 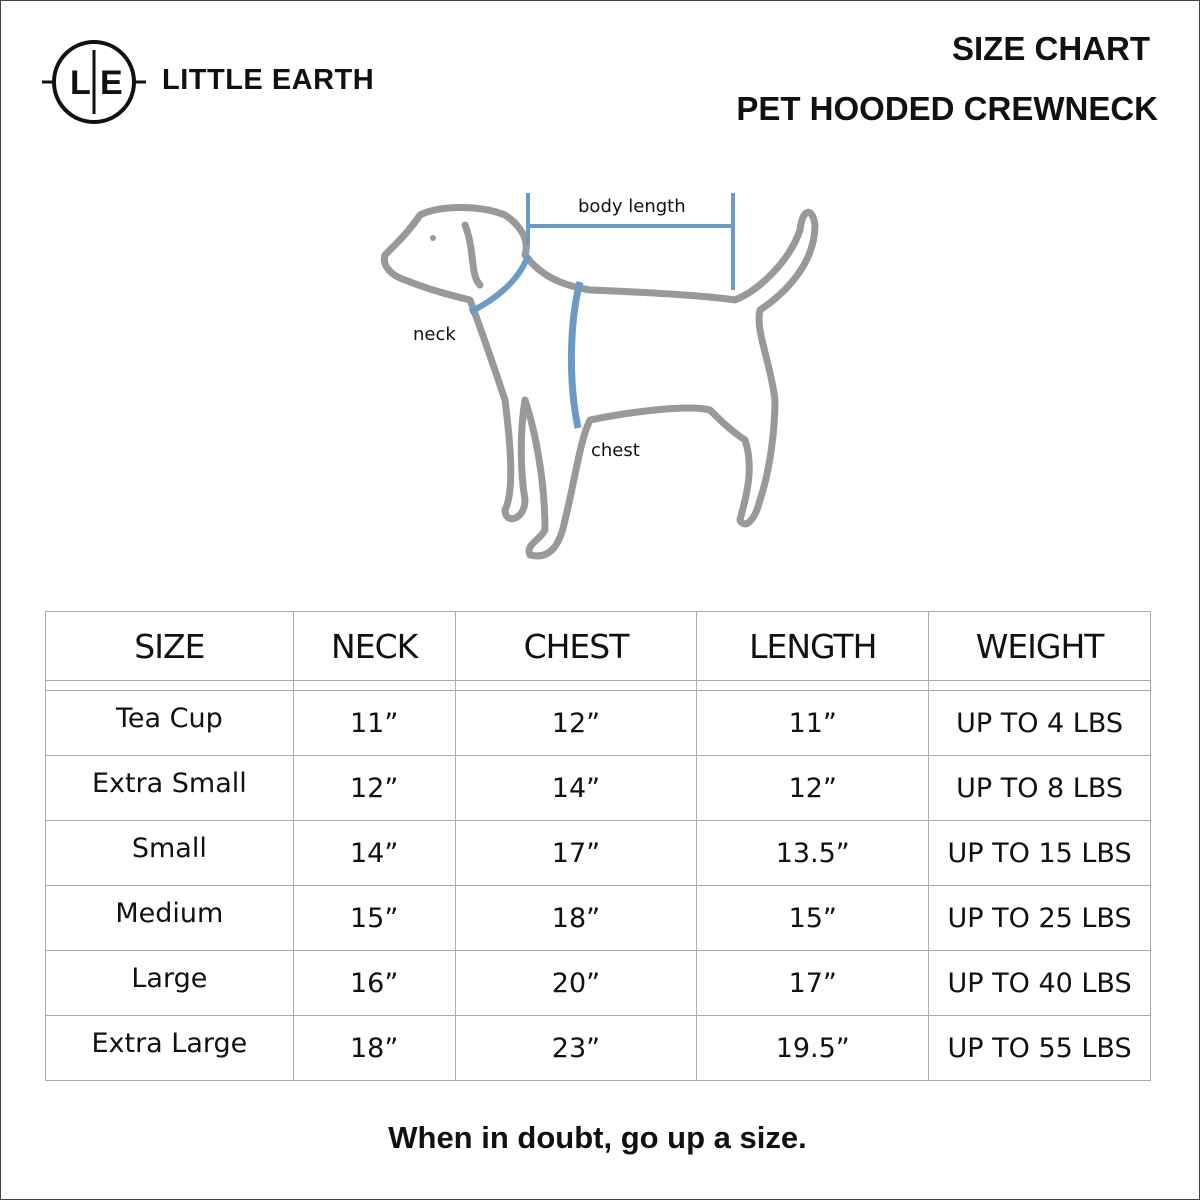 I want to click on body-length-label: body length, so click(x=632, y=206).